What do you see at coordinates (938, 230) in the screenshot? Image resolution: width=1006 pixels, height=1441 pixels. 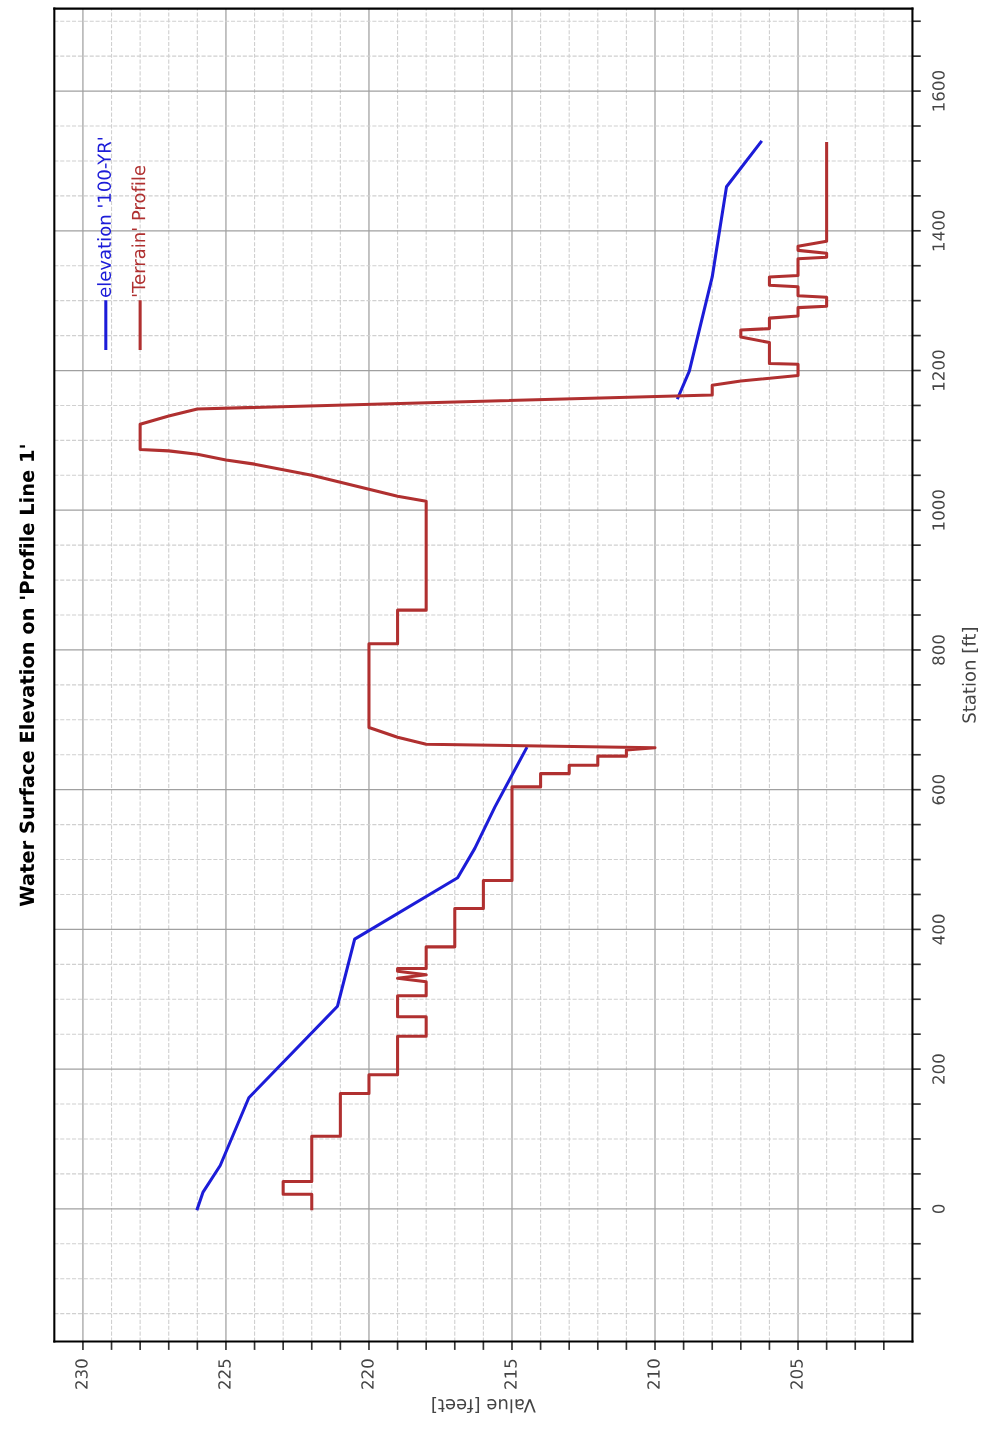 I see `y-tick-label: 1400` at bounding box center [938, 230].